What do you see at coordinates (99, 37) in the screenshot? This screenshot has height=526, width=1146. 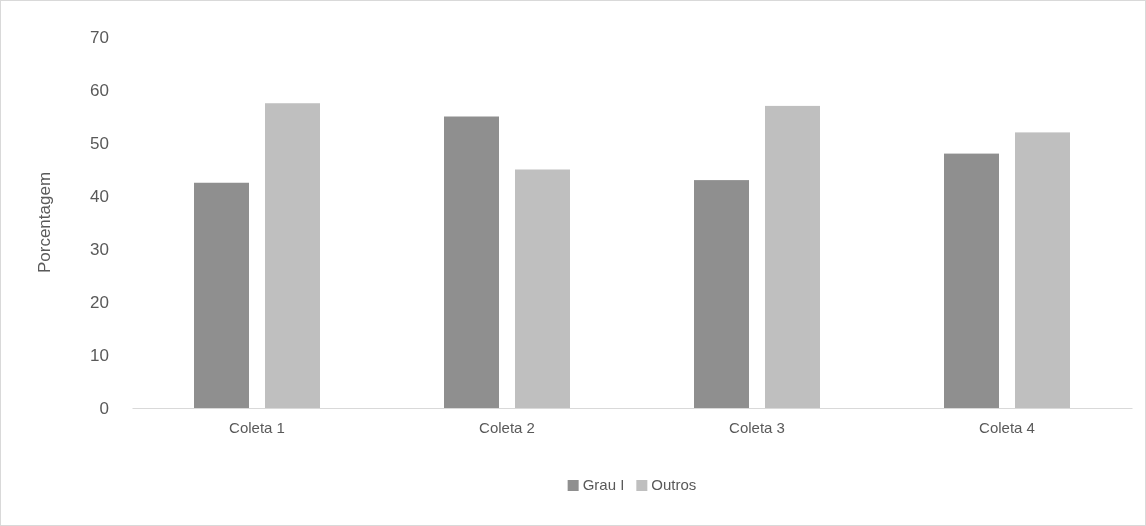 I see `y-tick-label: 70` at bounding box center [99, 37].